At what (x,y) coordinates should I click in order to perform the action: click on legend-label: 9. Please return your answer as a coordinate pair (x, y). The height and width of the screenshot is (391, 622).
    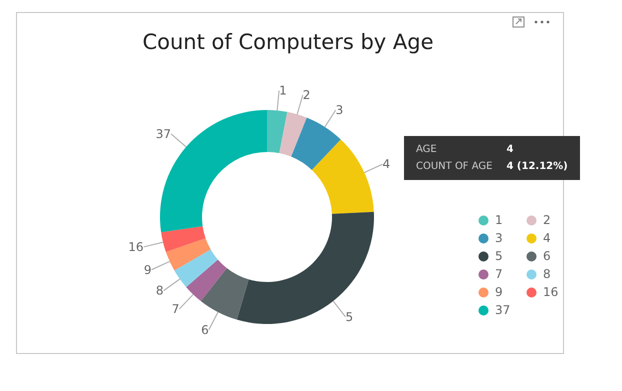
    Looking at the image, I should click on (499, 292).